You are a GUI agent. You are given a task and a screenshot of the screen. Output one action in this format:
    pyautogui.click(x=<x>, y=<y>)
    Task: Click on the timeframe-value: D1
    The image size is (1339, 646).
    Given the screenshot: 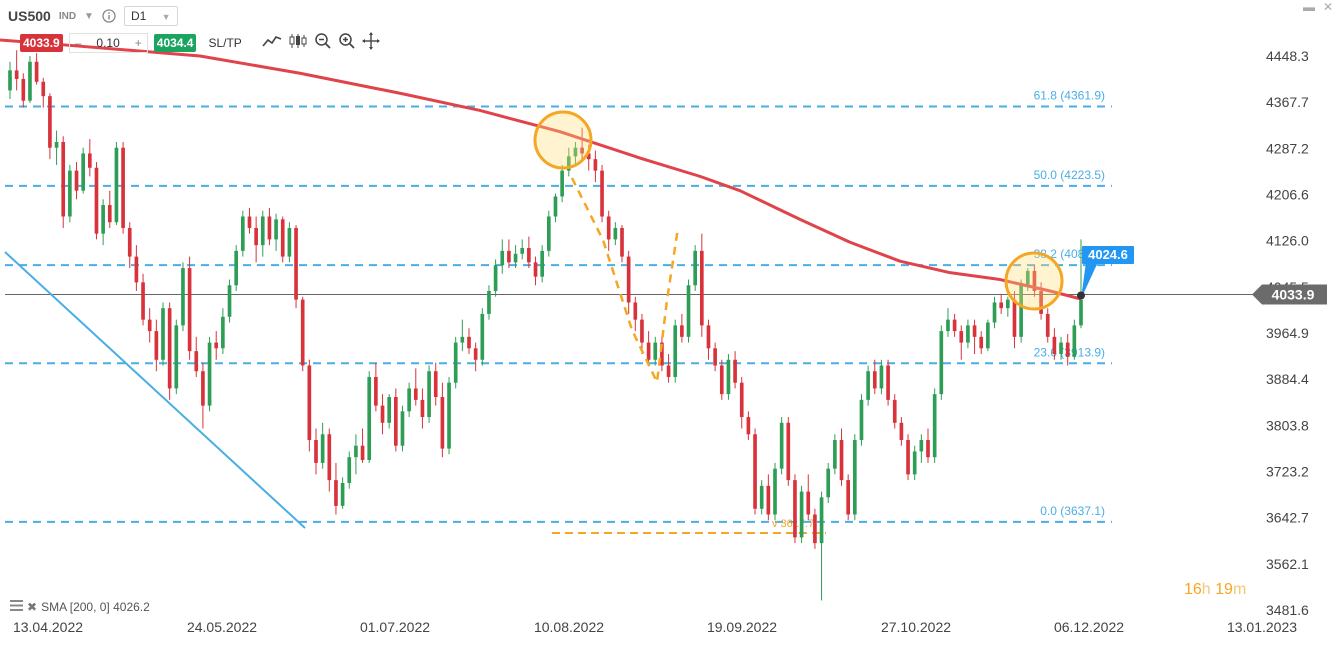 What is the action you would take?
    pyautogui.click(x=138, y=16)
    